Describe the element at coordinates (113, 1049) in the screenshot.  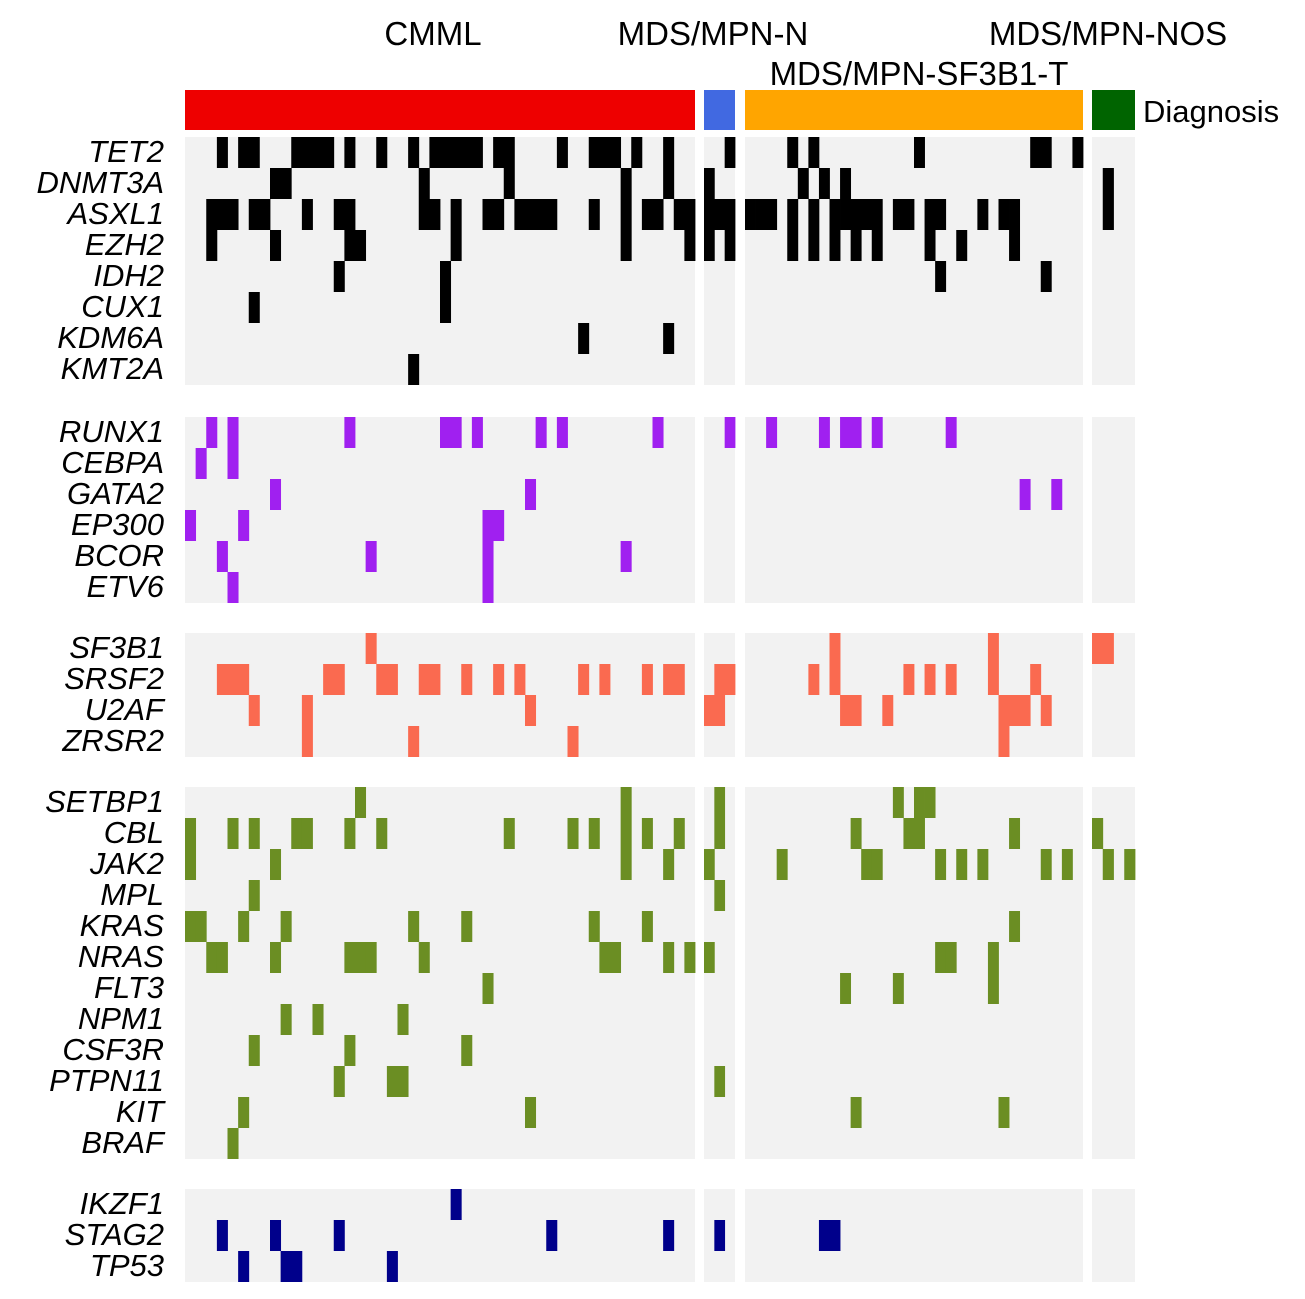
I see `gene-label-csf3r: CSF3R` at that location.